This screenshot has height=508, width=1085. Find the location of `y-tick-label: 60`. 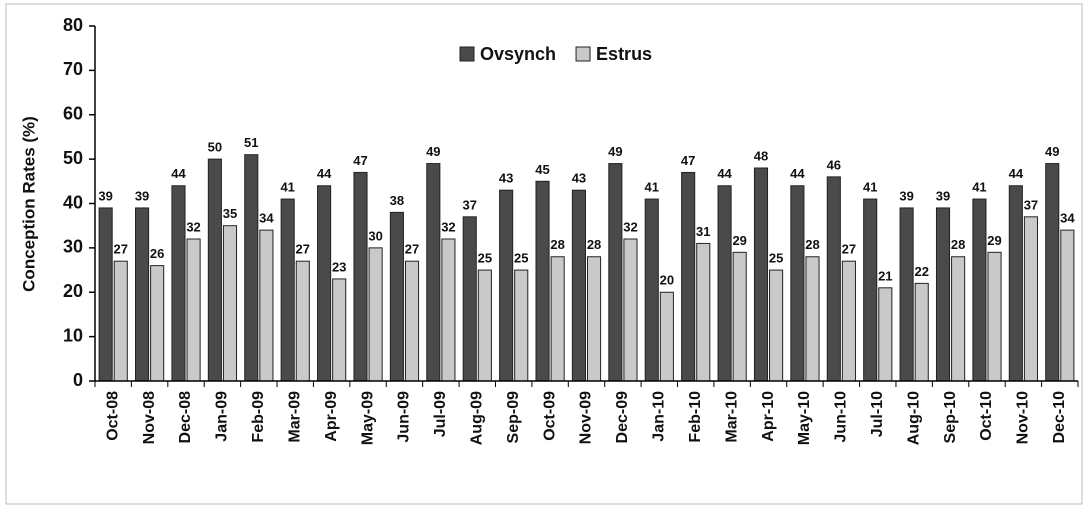

y-tick-label: 60 is located at coordinates (73, 114).